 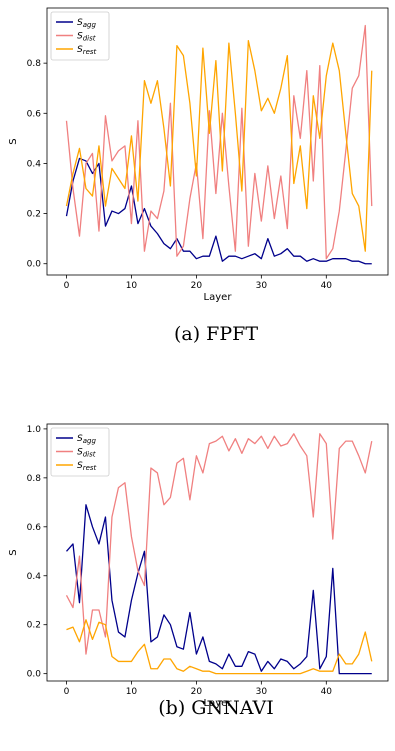 What do you see at coordinates (219, 647) in the screenshot?
I see `series-line-rest` at bounding box center [219, 647].